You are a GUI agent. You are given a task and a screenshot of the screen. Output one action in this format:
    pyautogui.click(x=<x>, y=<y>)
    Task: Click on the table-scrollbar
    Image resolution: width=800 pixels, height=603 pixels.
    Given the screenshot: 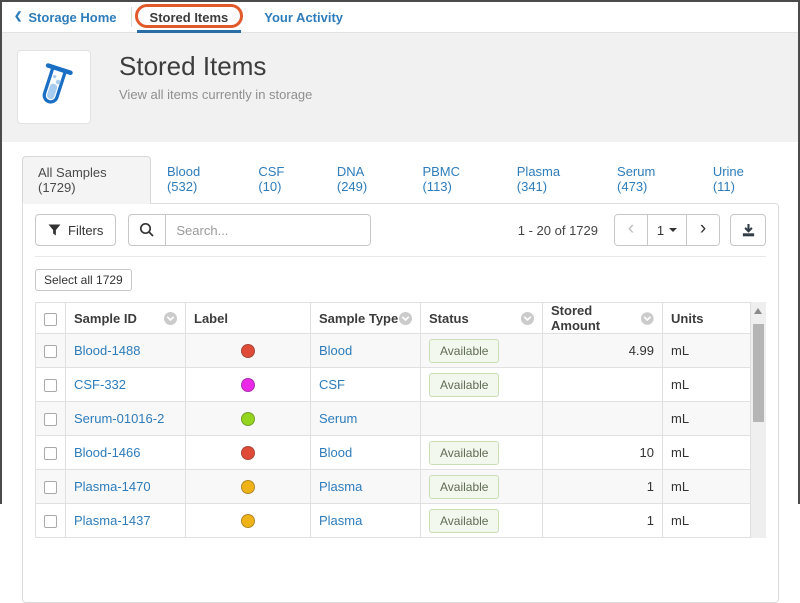 What is the action you would take?
    pyautogui.click(x=758, y=420)
    